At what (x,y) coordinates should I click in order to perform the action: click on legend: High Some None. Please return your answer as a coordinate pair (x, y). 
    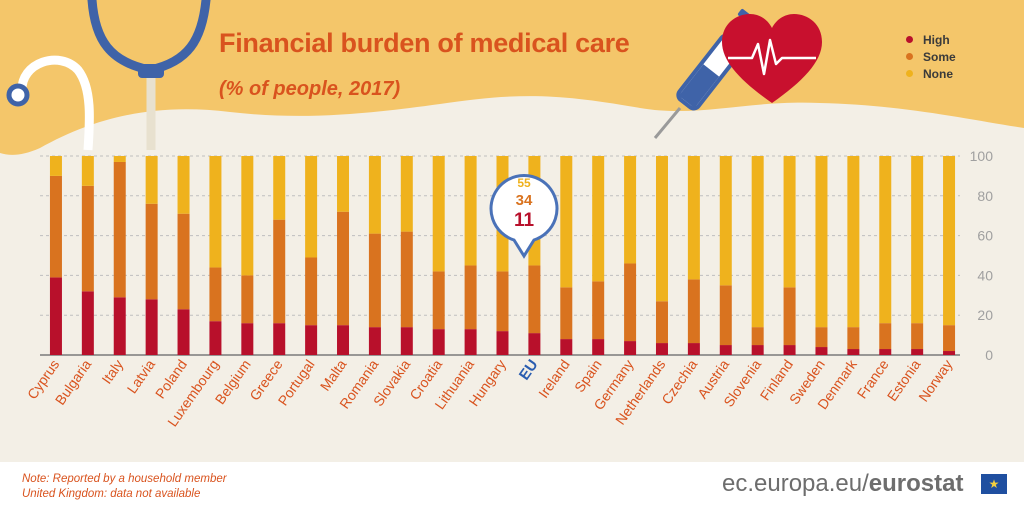
    Looking at the image, I should click on (931, 56).